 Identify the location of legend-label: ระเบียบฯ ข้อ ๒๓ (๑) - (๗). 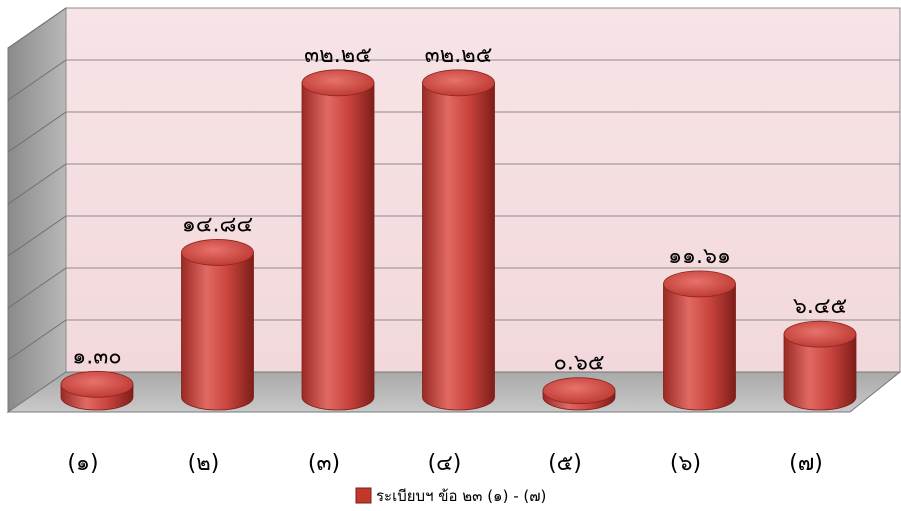
(461, 496).